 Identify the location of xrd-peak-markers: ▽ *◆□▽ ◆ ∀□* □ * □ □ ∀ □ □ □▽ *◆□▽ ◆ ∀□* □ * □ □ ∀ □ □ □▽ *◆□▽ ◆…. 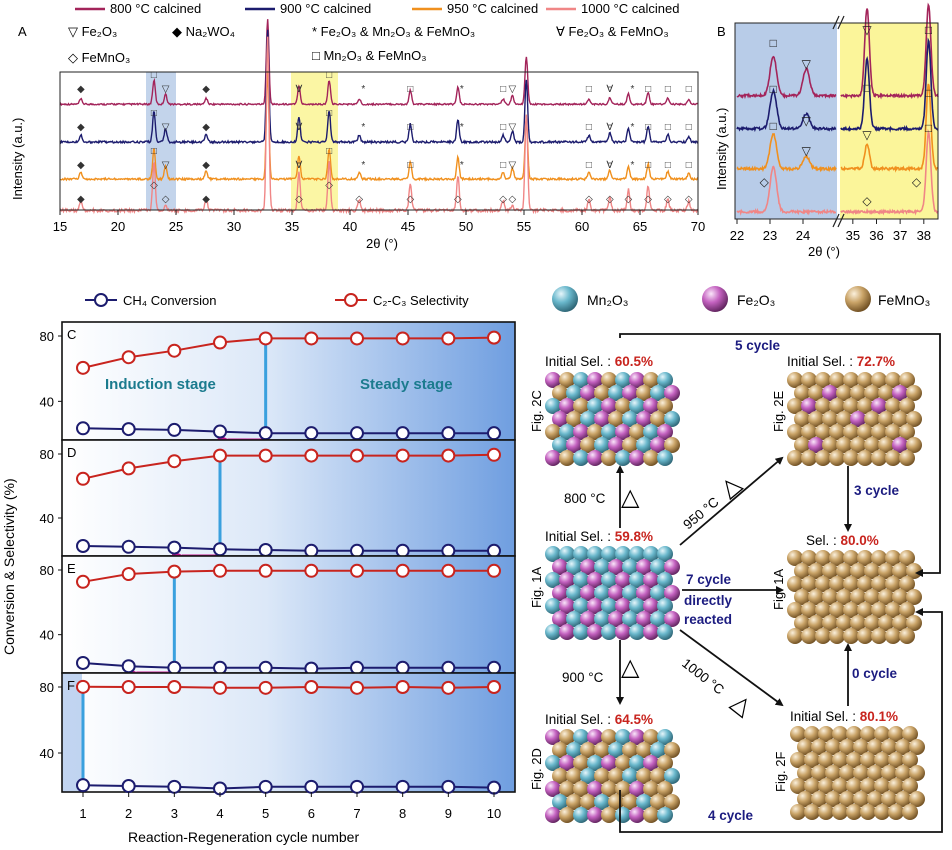
(385, 137).